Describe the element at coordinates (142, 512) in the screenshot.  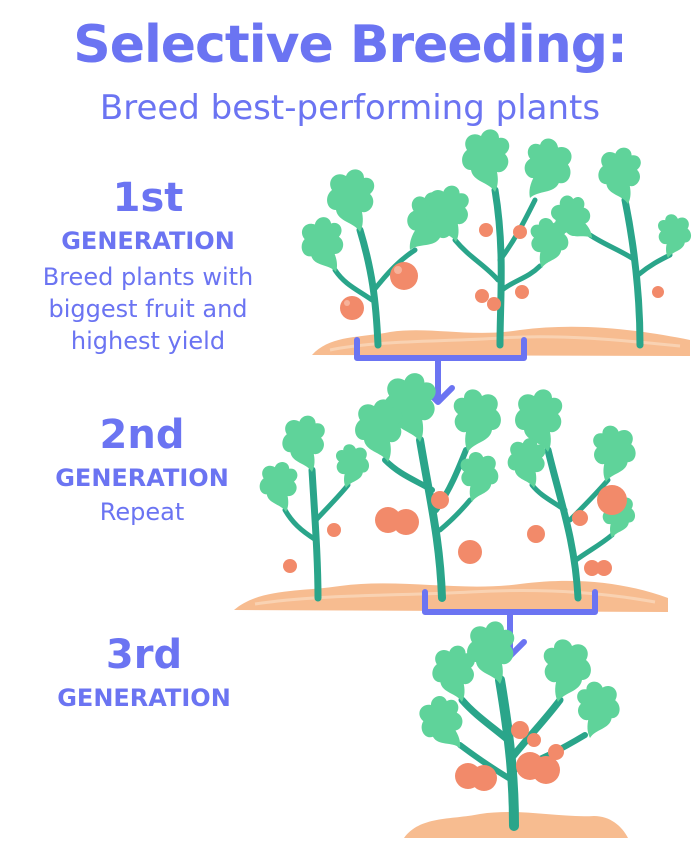
I see `generation-2-desc-line-1: Repeat` at that location.